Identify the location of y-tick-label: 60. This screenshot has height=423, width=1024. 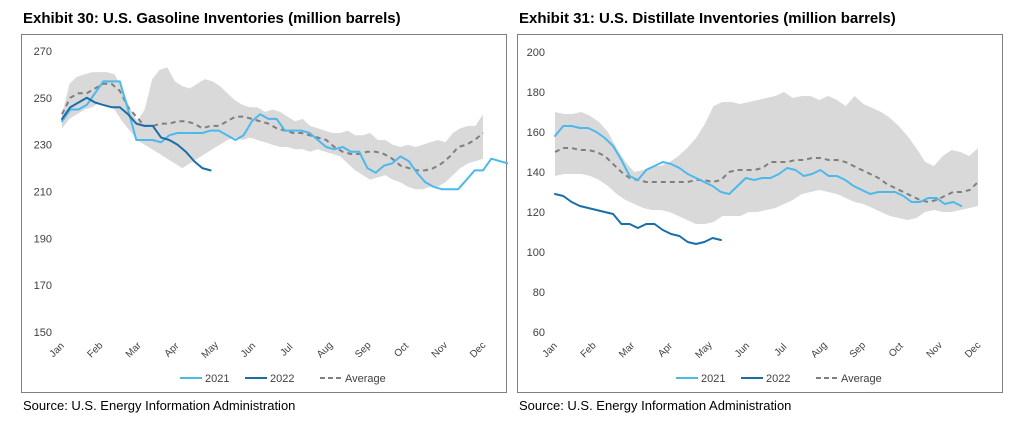
(539, 333).